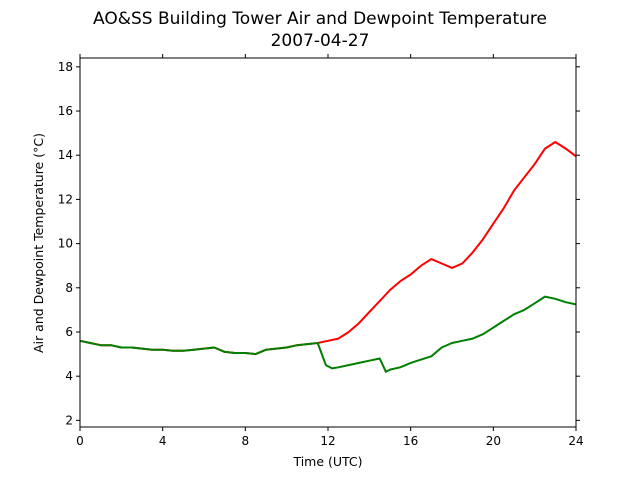 This screenshot has height=480, width=640. Describe the element at coordinates (327, 461) in the screenshot. I see `x-axis-label: Time (UTC)` at that location.